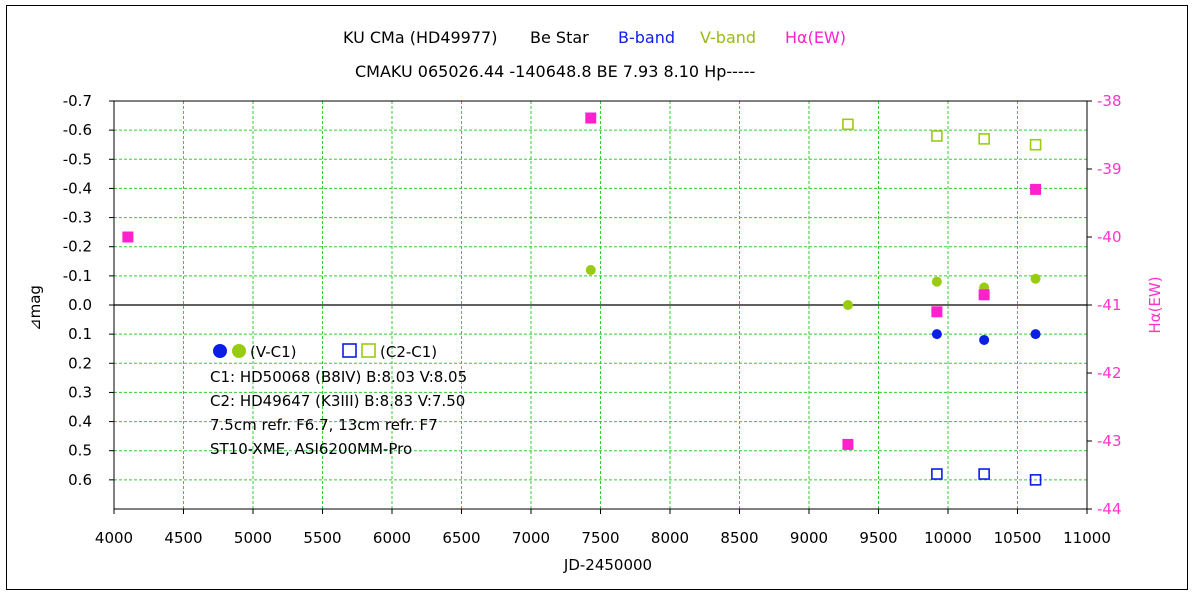 The height and width of the screenshot is (600, 1200). I want to click on y-tick-label: -0.1, so click(77, 276).